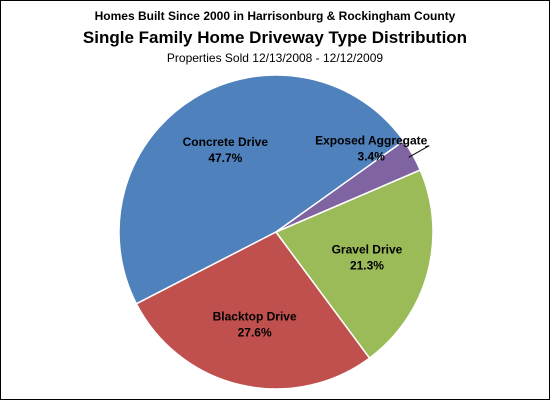  Describe the element at coordinates (367, 250) in the screenshot. I see `slice-label-gravel-drive: Gravel Drive` at that location.